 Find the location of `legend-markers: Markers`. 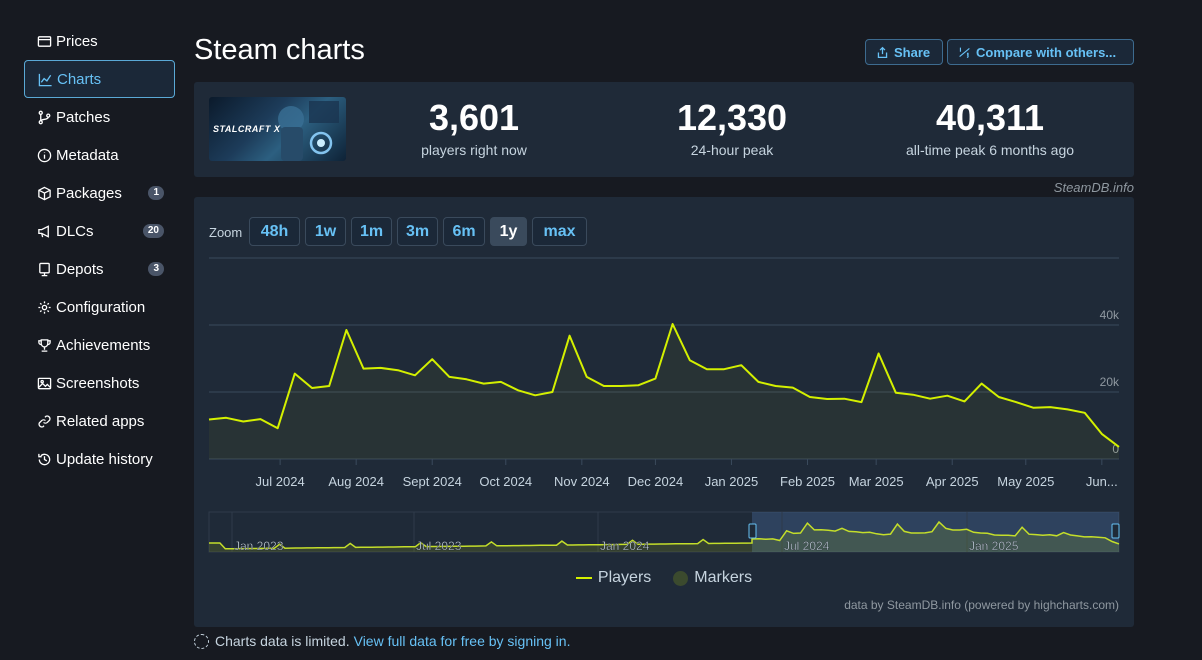

legend-markers: Markers is located at coordinates (712, 578).